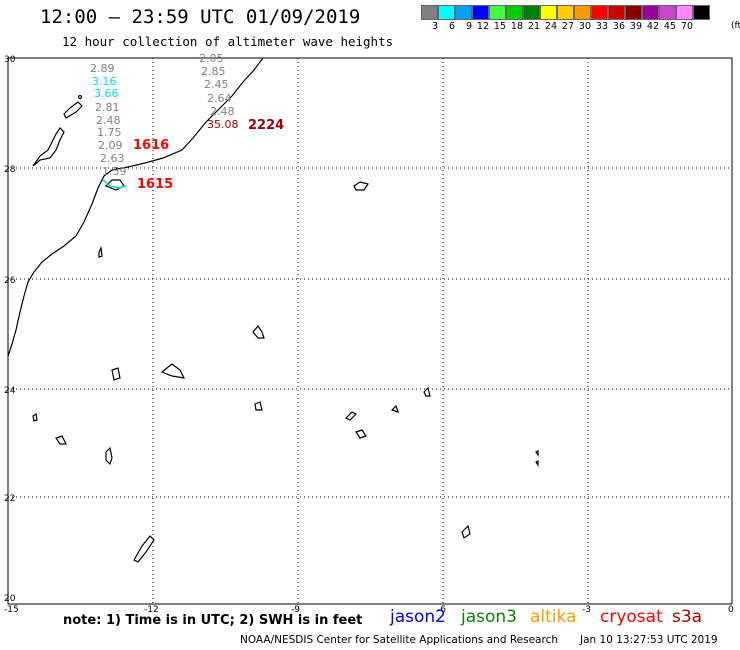 This screenshot has height=650, width=740. I want to click on reading-left-2: 3.16, so click(104, 81).